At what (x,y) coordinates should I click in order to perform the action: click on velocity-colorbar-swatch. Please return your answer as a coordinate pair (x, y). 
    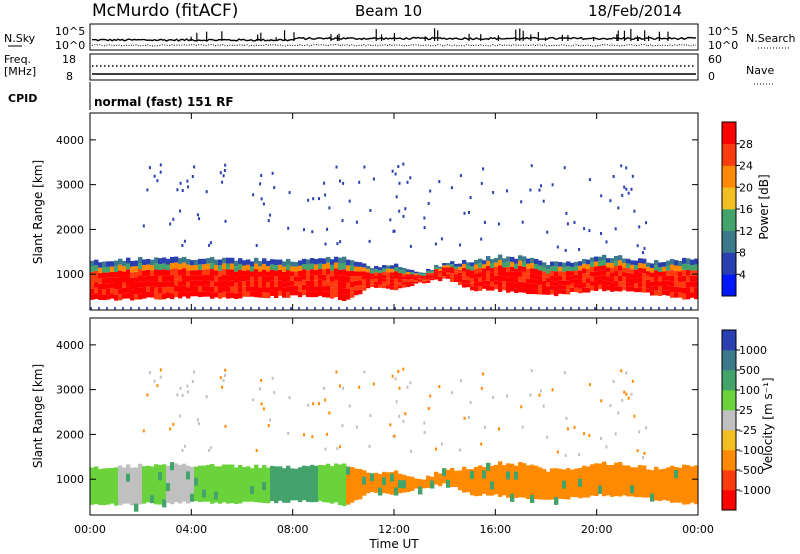
    Looking at the image, I should click on (729, 440).